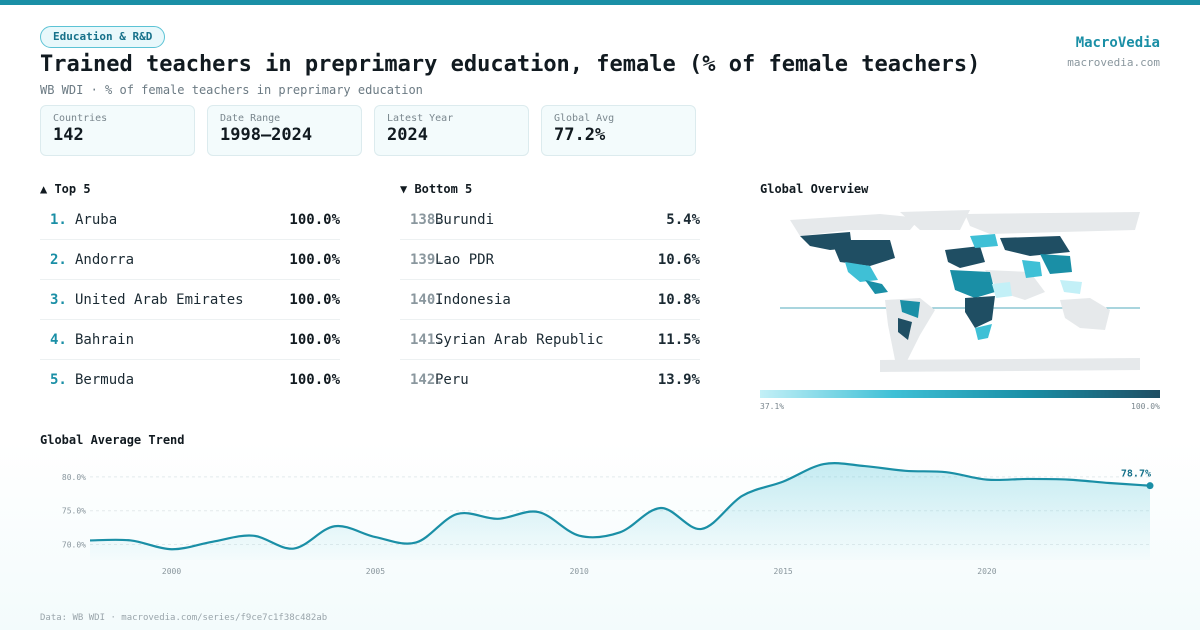 Image resolution: width=1200 pixels, height=630 pixels. What do you see at coordinates (452, 380) in the screenshot?
I see `country-name: Peru` at bounding box center [452, 380].